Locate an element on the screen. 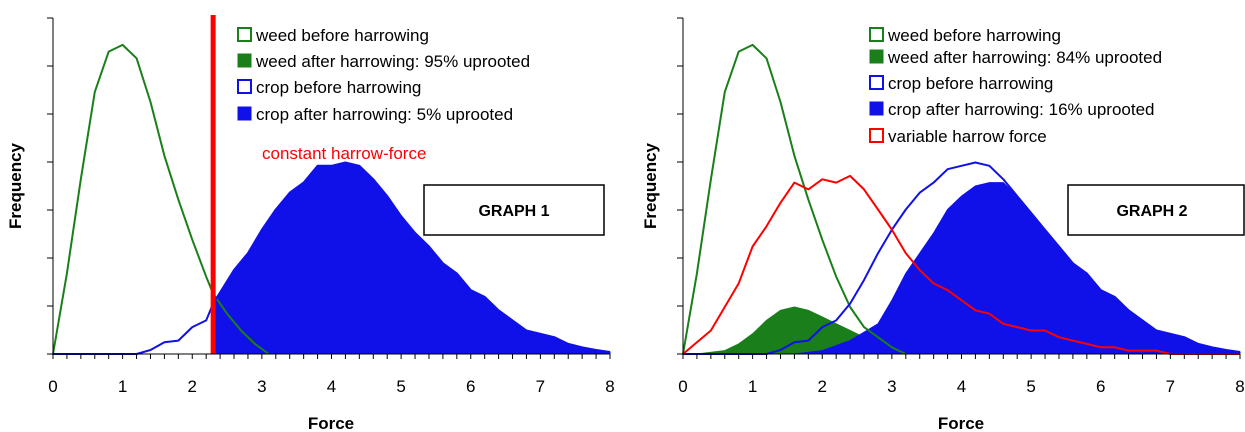  constant-harrow-force-label: constant harrow-force is located at coordinates (344, 153).